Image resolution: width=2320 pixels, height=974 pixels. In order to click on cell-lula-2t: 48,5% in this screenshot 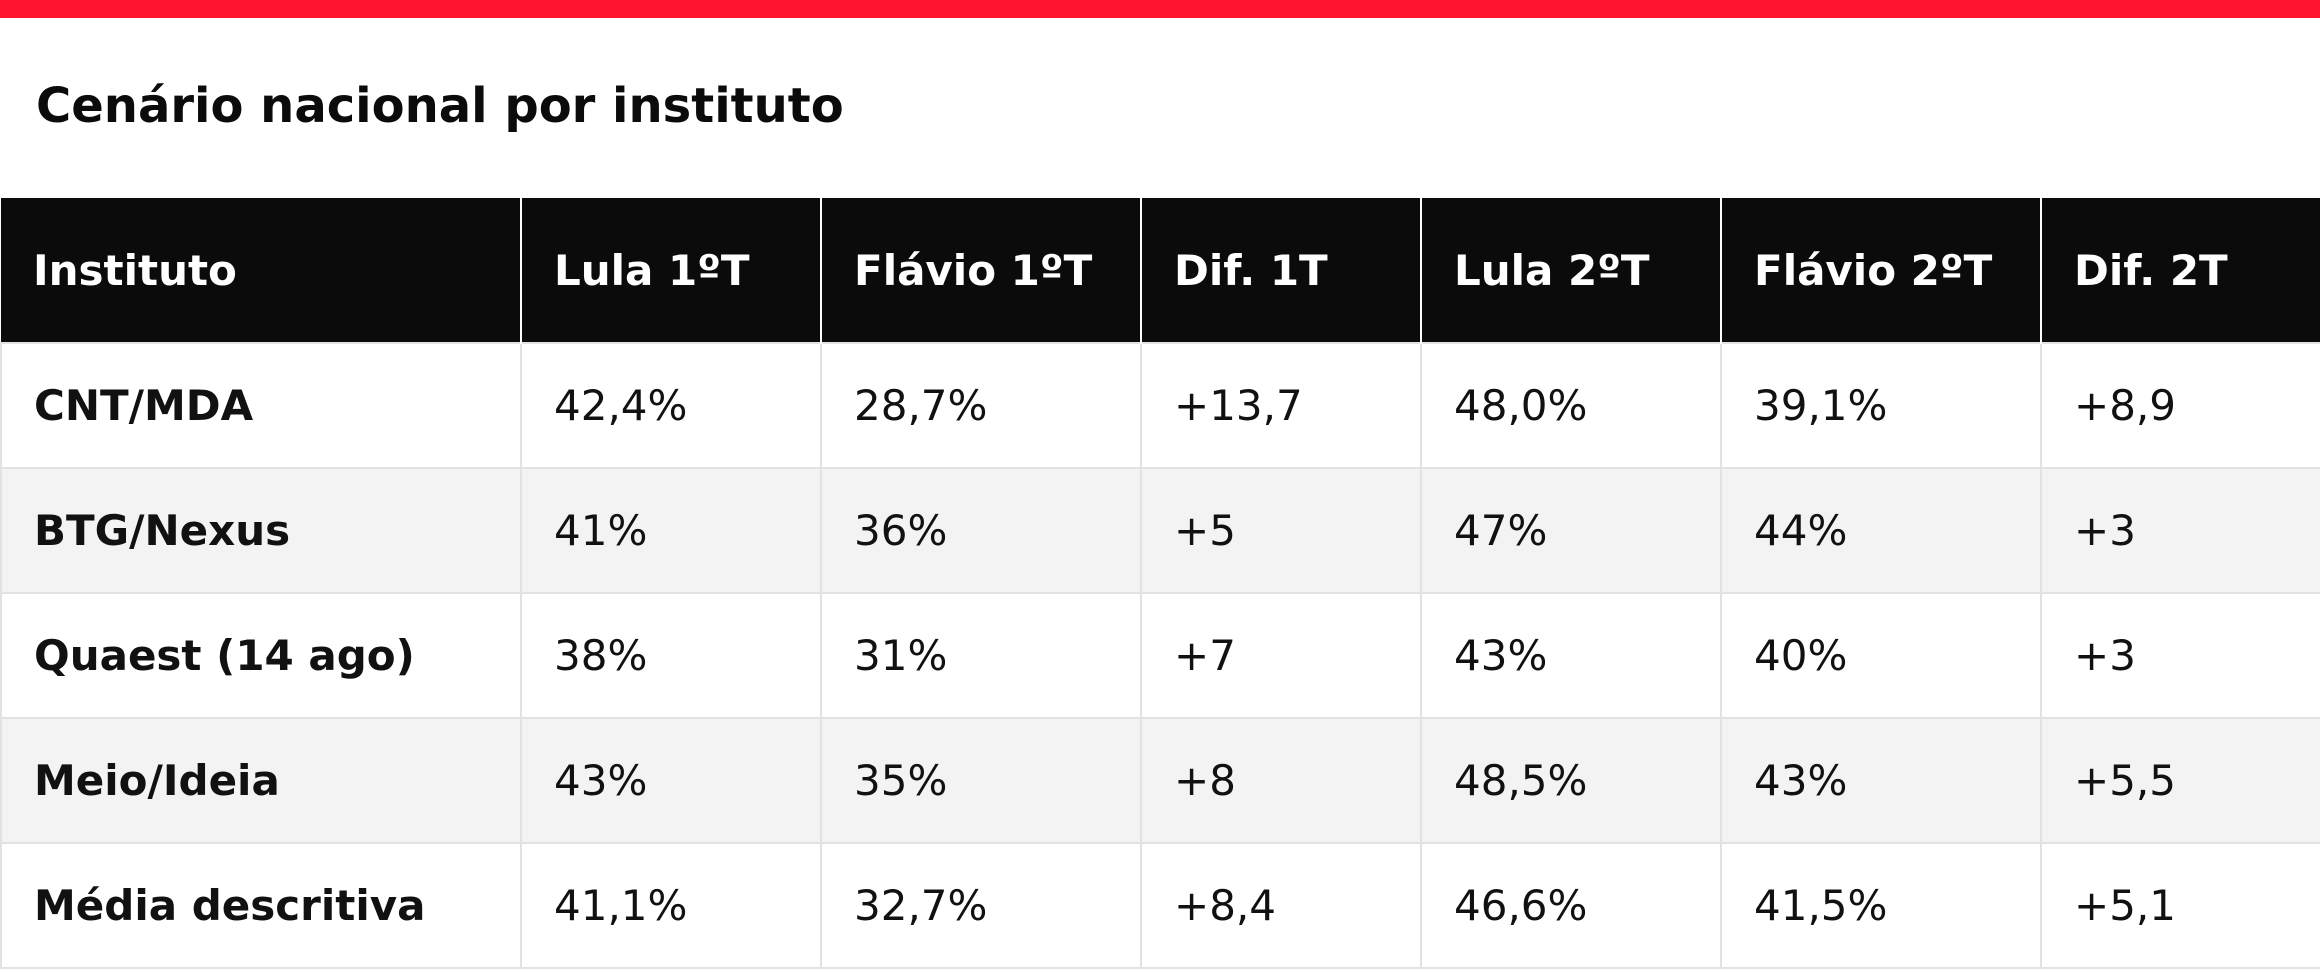, I will do `click(1571, 780)`.